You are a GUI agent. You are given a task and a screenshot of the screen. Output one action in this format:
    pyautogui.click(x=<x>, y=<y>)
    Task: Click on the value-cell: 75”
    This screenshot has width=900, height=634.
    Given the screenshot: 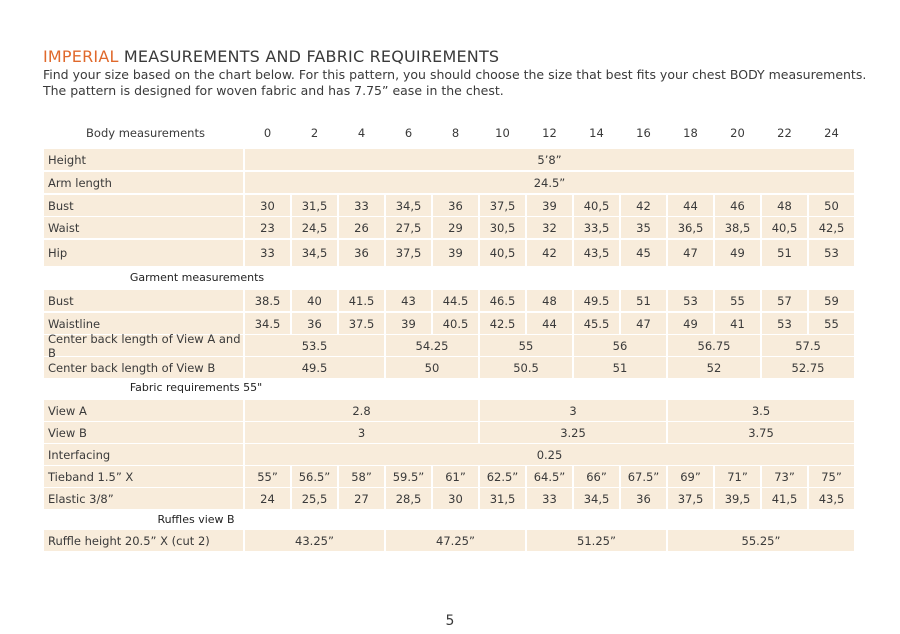 What is the action you would take?
    pyautogui.click(x=831, y=476)
    